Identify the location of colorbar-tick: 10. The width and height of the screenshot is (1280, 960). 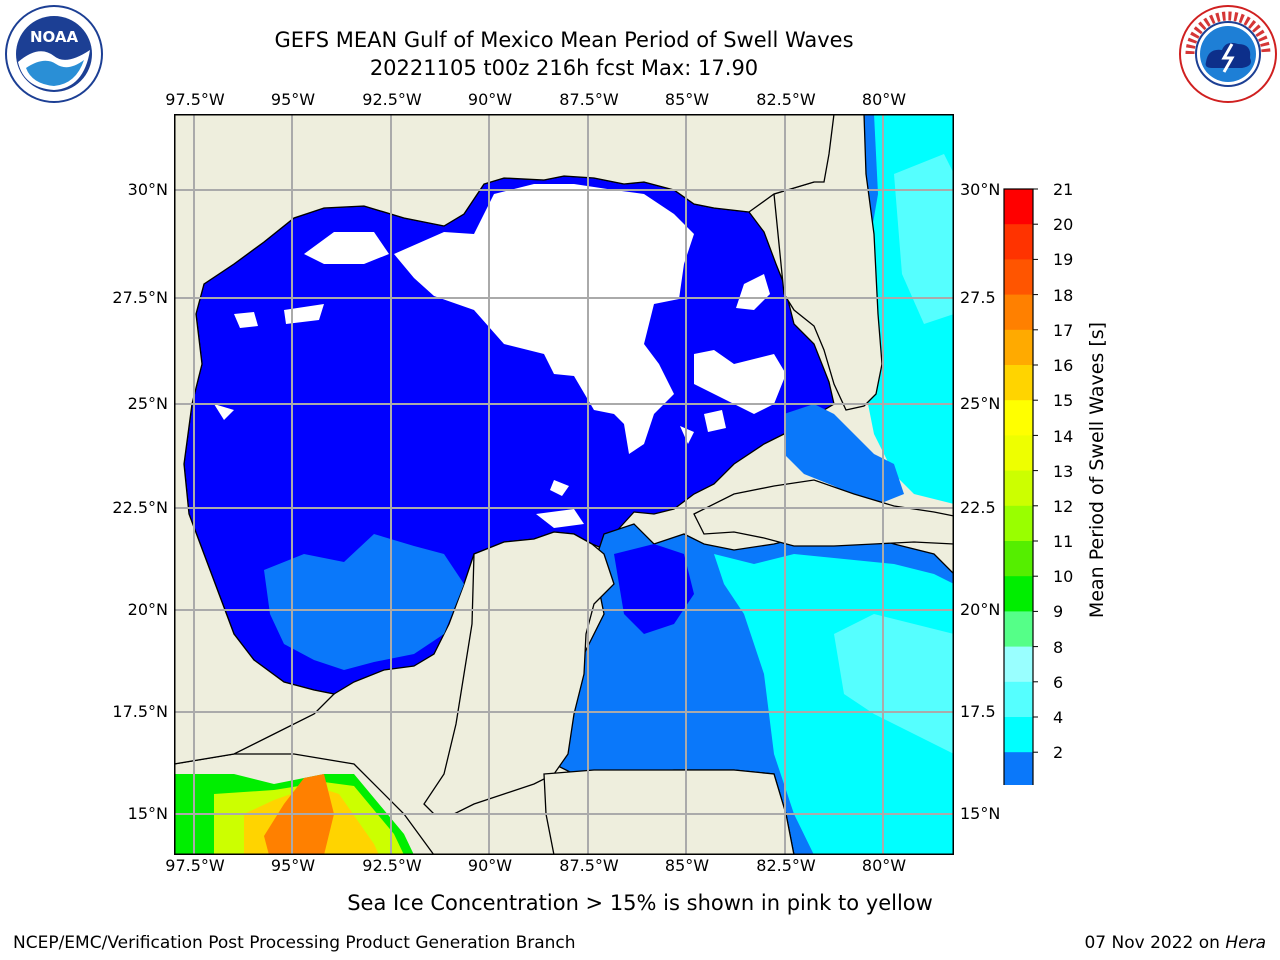
(1063, 576).